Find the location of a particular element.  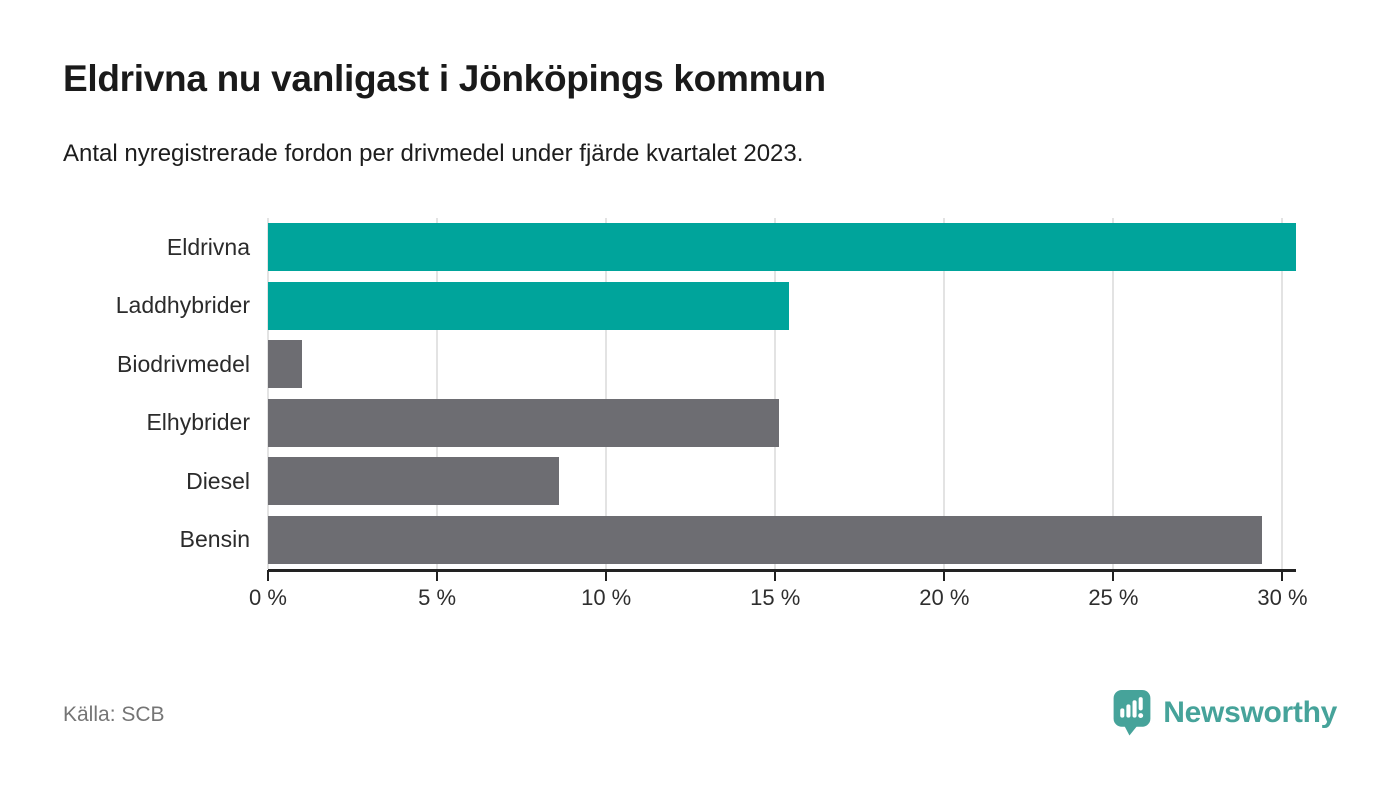

newsworthy-logo-text: Newsworthy is located at coordinates (1250, 712).